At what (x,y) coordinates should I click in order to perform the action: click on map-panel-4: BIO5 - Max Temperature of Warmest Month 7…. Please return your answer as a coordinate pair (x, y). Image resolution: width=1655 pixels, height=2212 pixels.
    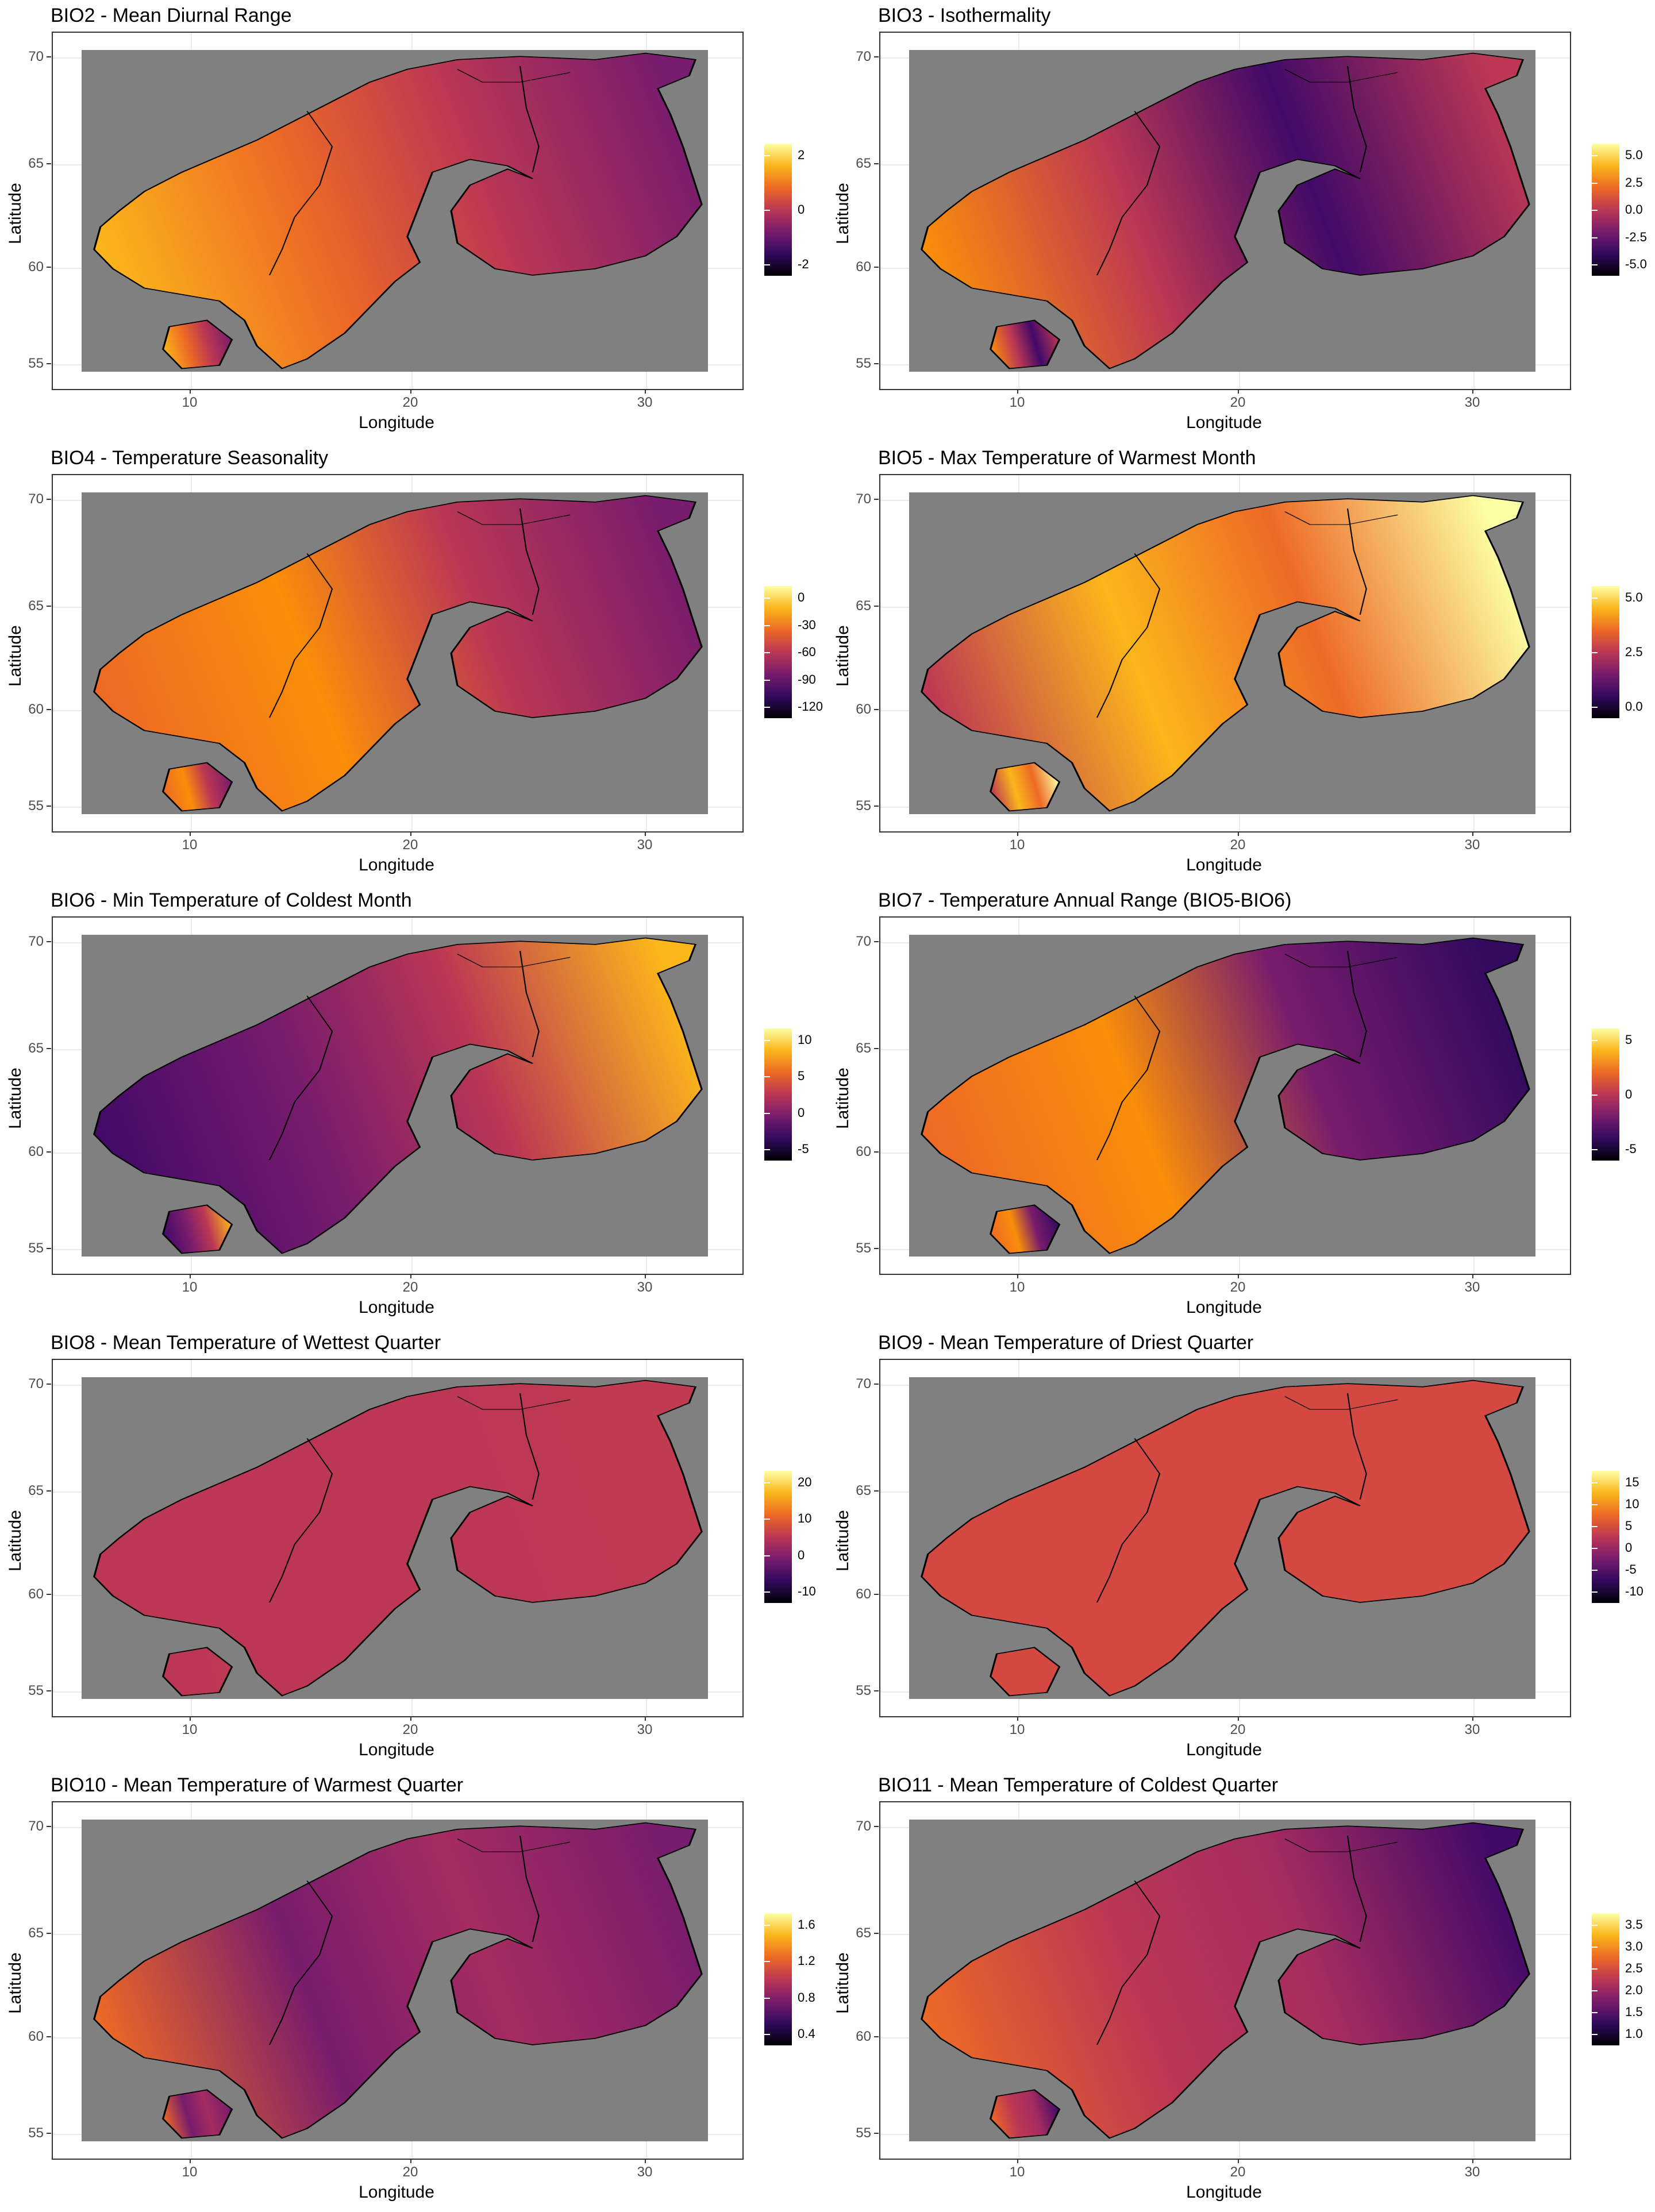
    Looking at the image, I should click on (1241, 663).